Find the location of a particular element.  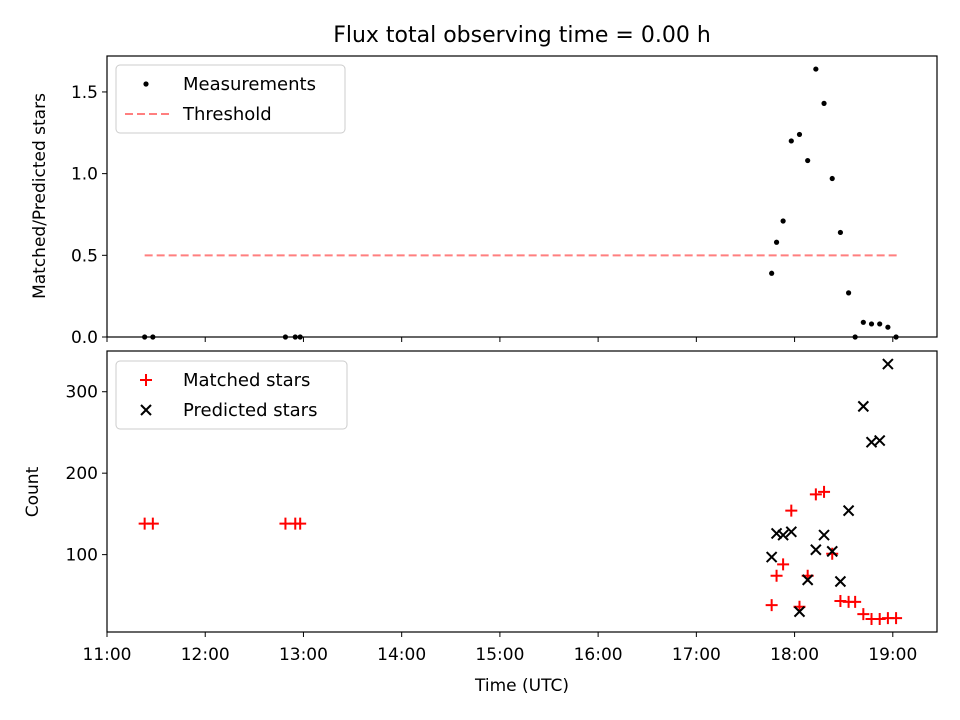

x-tick-label: 11:00 is located at coordinates (107, 655).